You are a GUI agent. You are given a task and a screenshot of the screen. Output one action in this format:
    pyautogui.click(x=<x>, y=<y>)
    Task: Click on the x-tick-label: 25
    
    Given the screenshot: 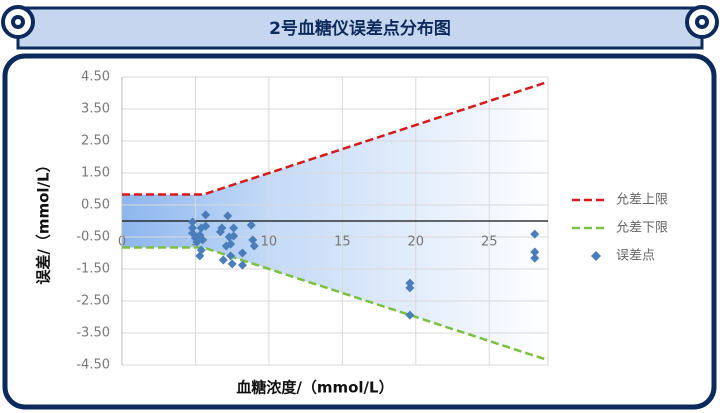 What is the action you would take?
    pyautogui.click(x=489, y=242)
    